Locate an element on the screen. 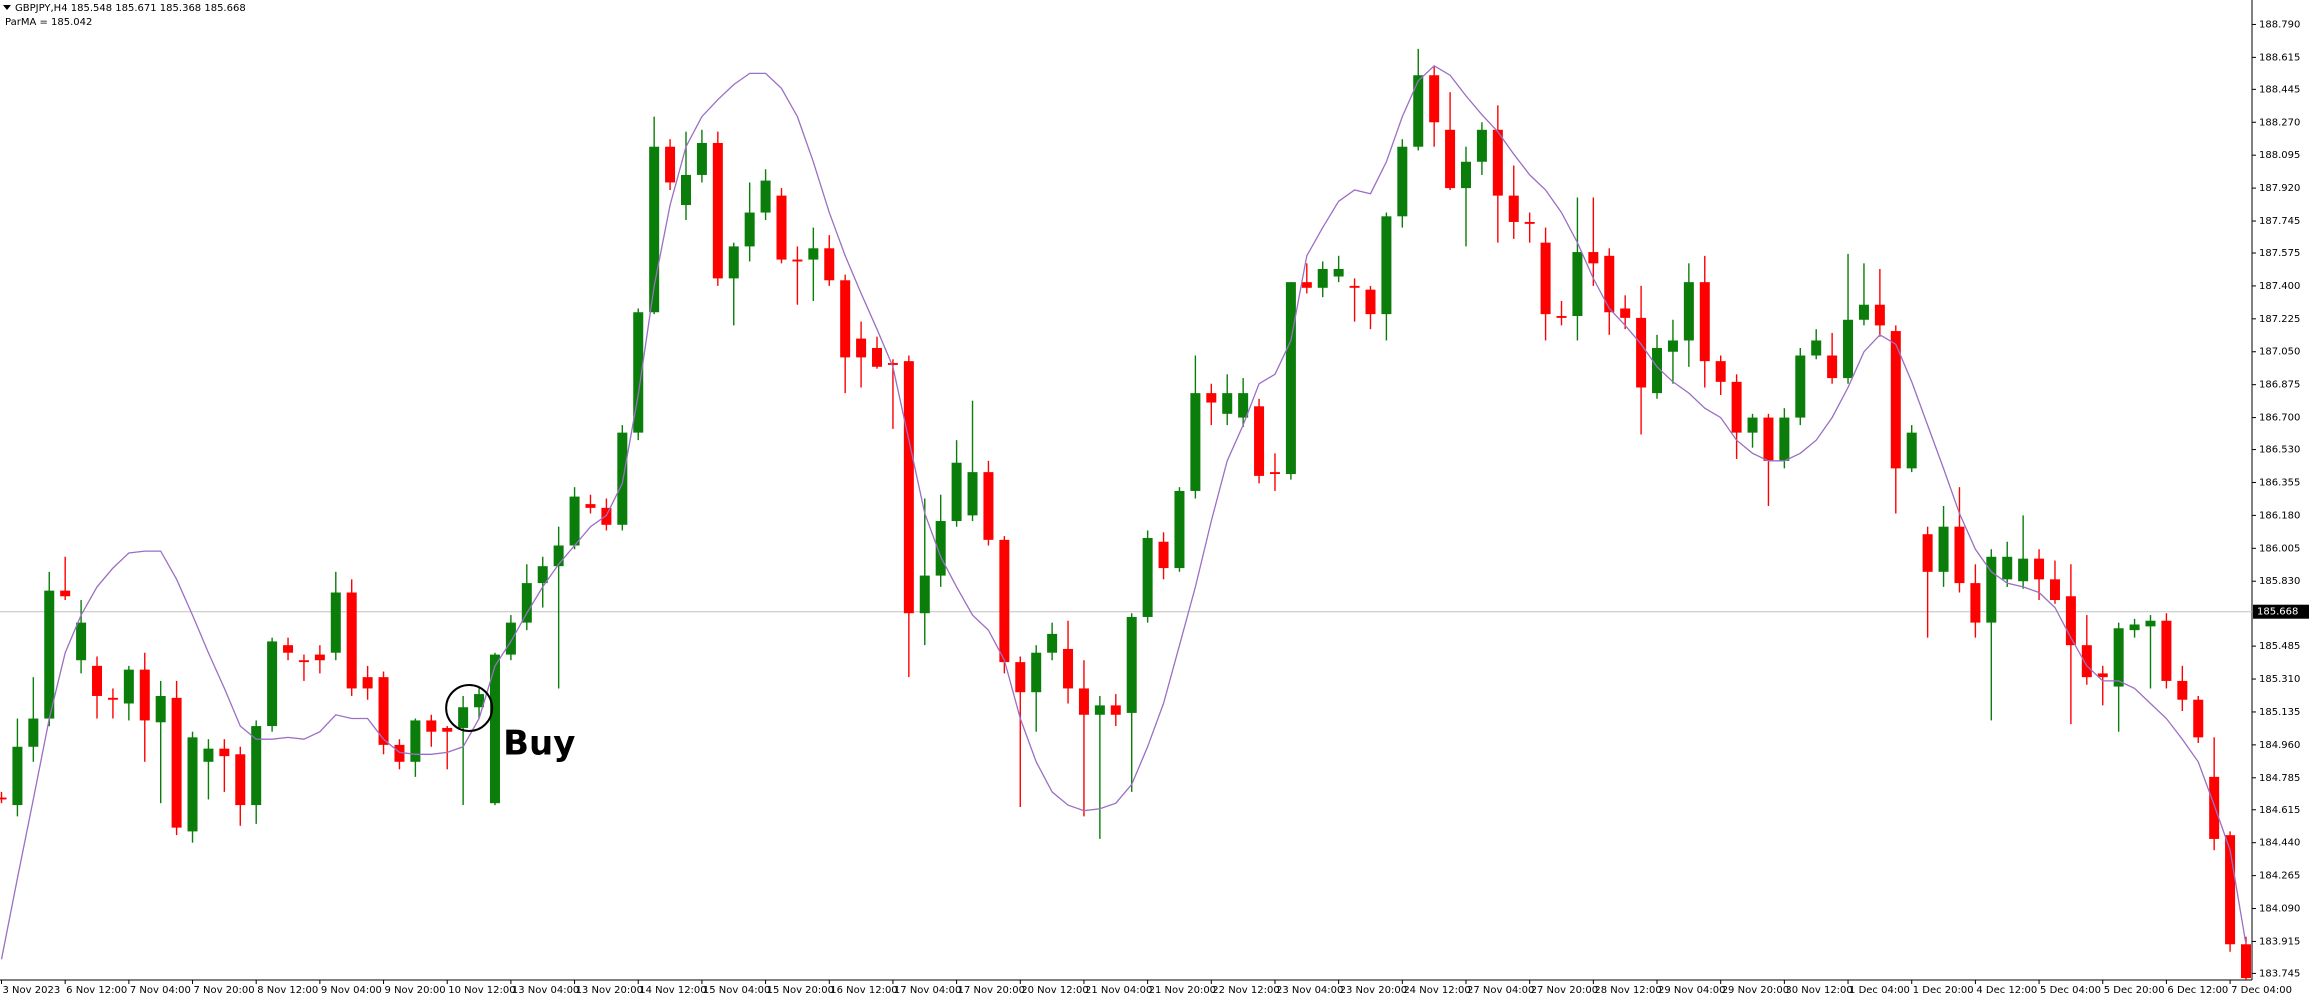  x-tick-label: 6 Dec 12:00 is located at coordinates (2197, 990).